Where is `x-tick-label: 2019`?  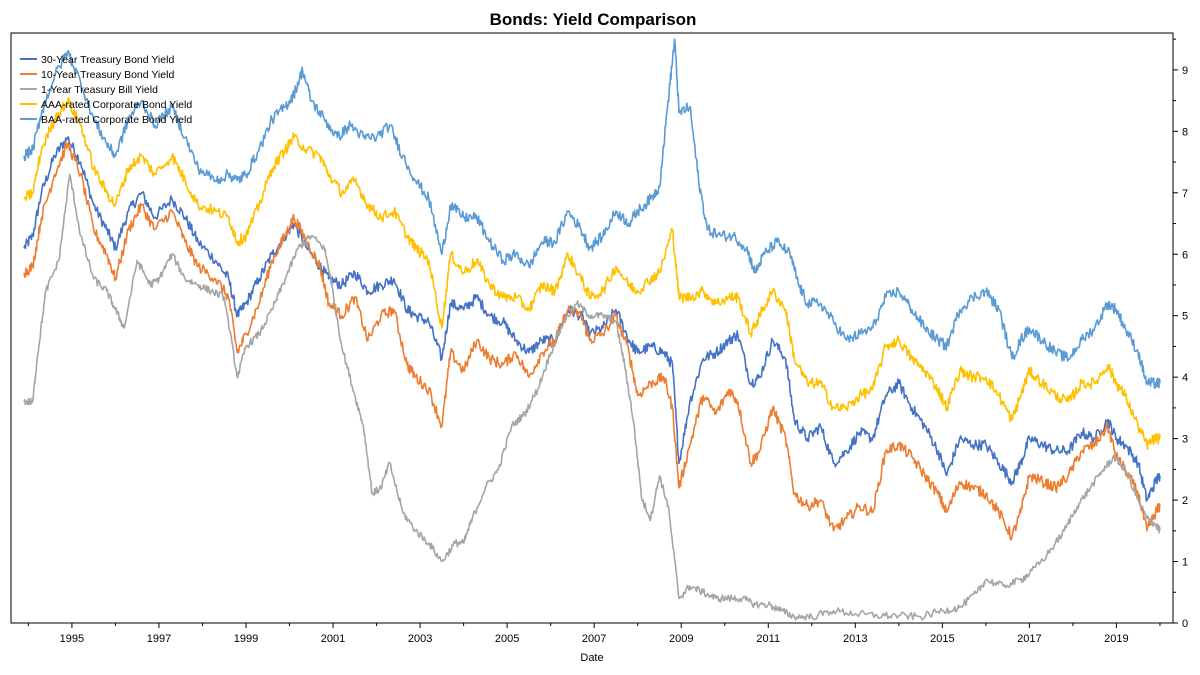 x-tick-label: 2019 is located at coordinates (1116, 639).